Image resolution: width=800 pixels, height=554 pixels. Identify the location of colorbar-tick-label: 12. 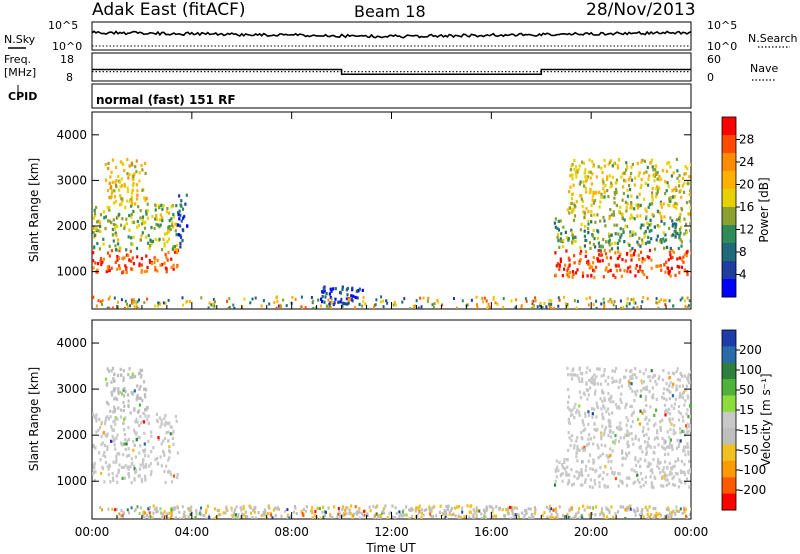
(746, 230).